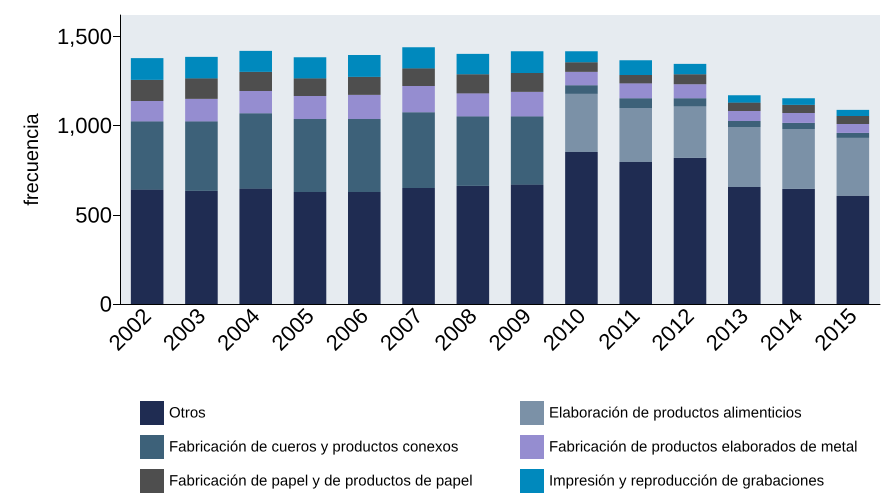 The image size is (885, 502). Describe the element at coordinates (93, 215) in the screenshot. I see `y-tick-label: 500` at that location.